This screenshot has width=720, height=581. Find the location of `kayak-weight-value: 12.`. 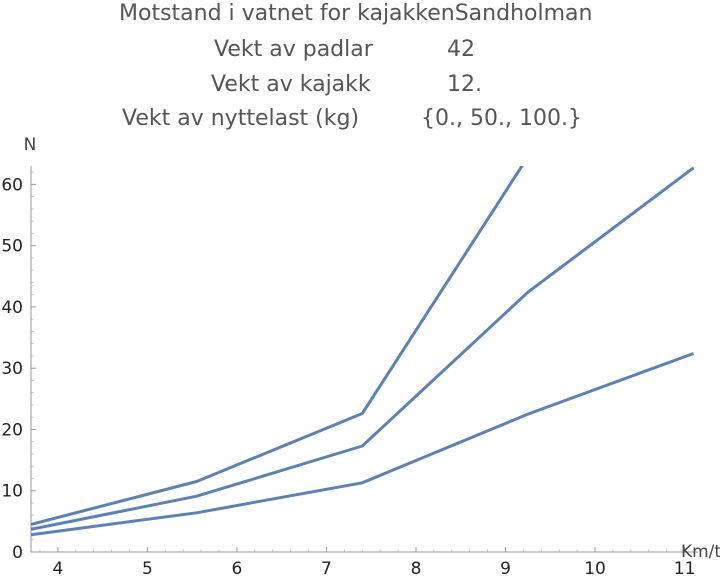

kayak-weight-value: 12. is located at coordinates (464, 84).